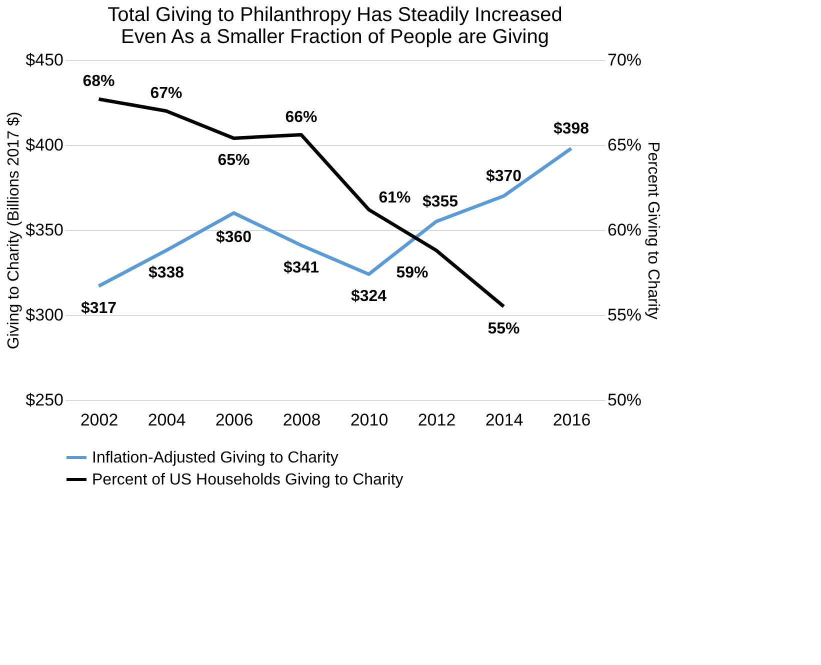  Describe the element at coordinates (440, 202) in the screenshot. I see `data-label: $355` at that location.